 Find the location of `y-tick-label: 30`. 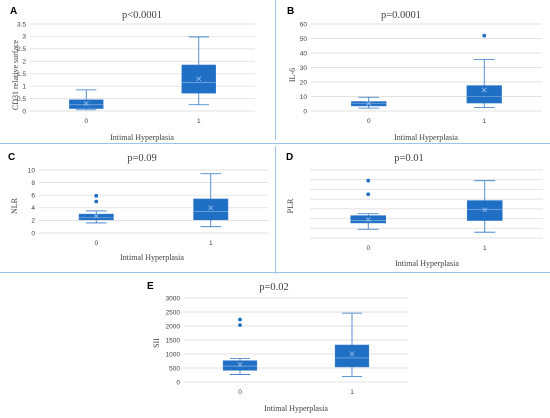

y-tick-label: 30 is located at coordinates (304, 68).